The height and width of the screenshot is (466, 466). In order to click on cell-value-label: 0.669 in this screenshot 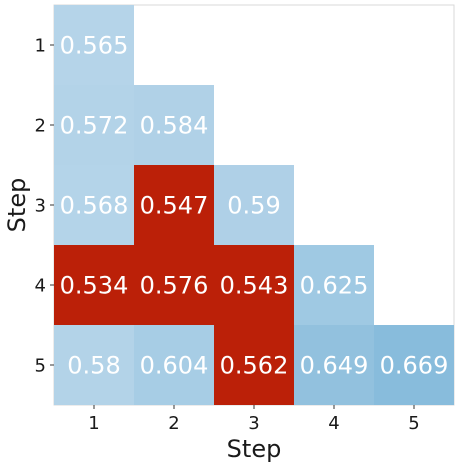, I will do `click(414, 366)`.